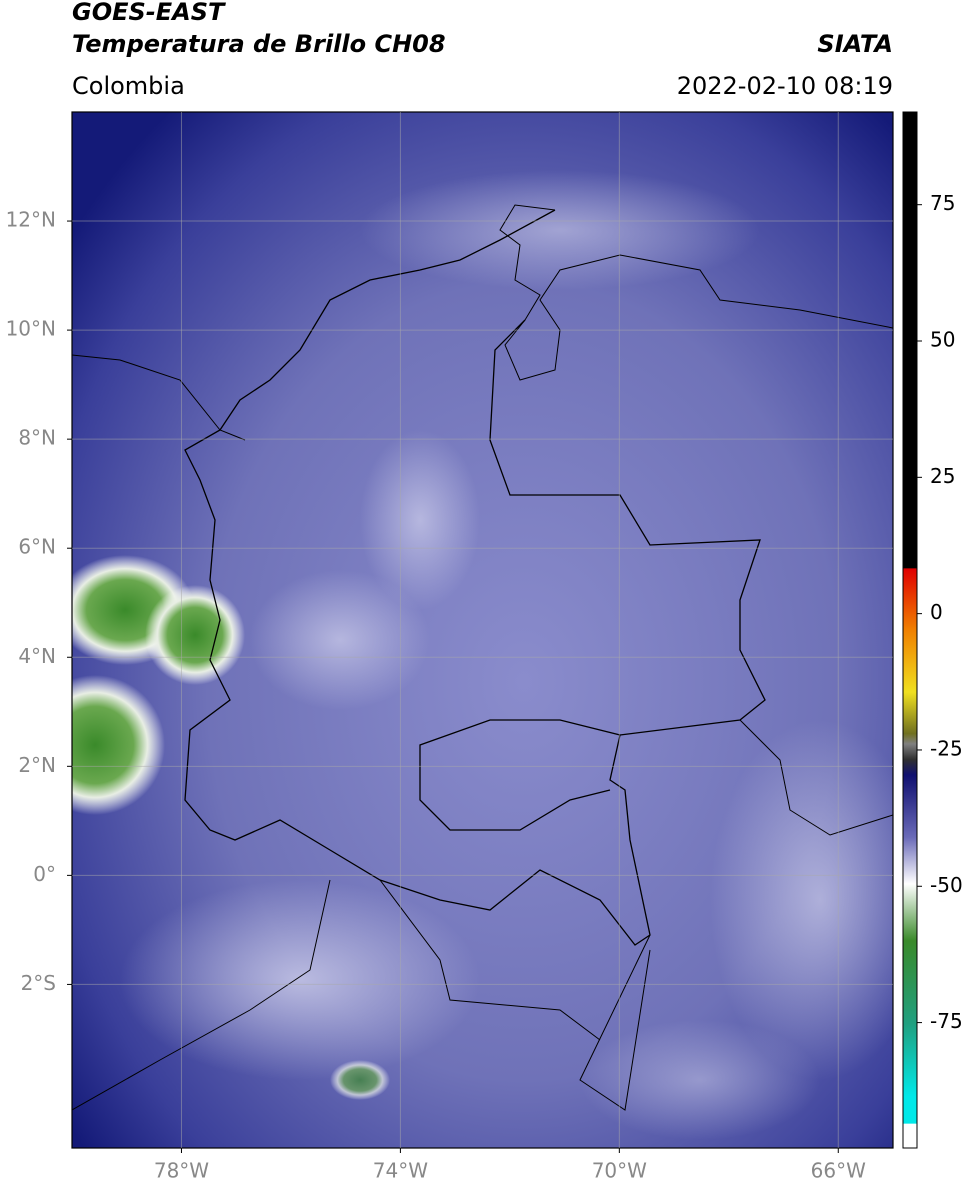  Describe the element at coordinates (31, 220) in the screenshot. I see `y-tick-label: 12°N` at that location.